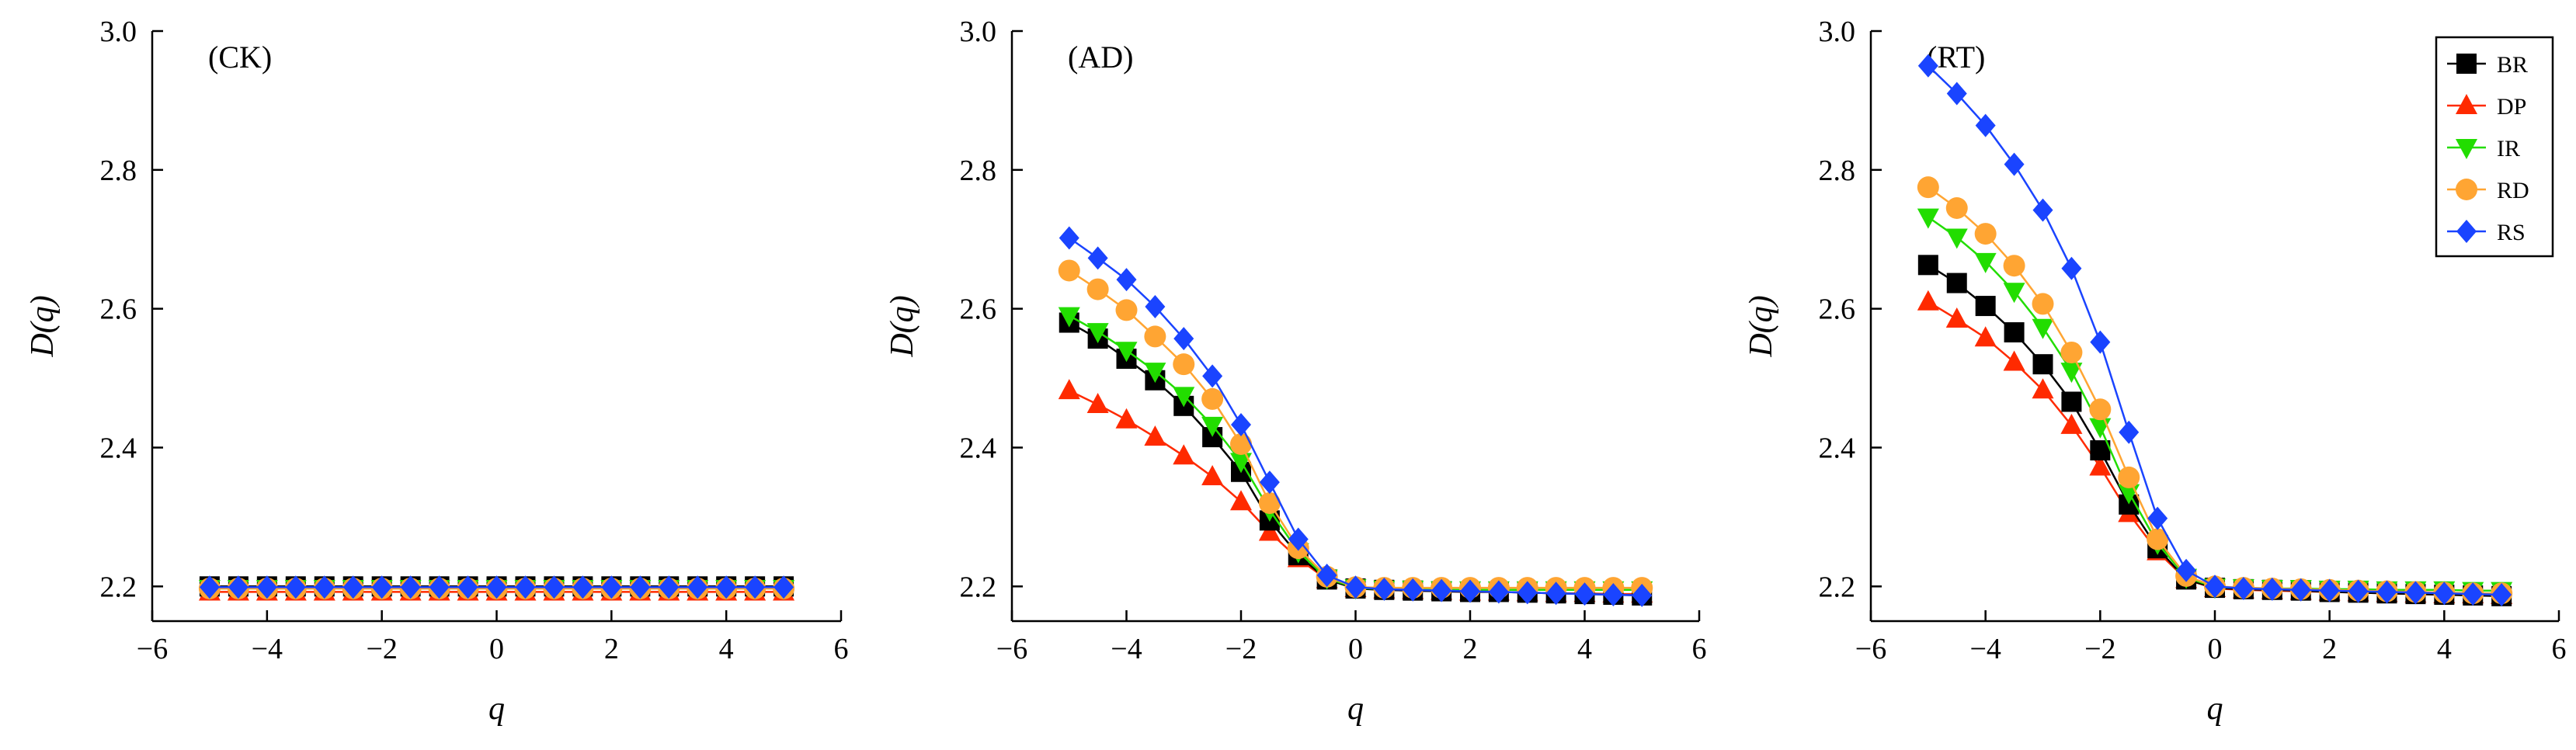  Describe the element at coordinates (1011, 649) in the screenshot. I see `x-tick-label: −6` at that location.